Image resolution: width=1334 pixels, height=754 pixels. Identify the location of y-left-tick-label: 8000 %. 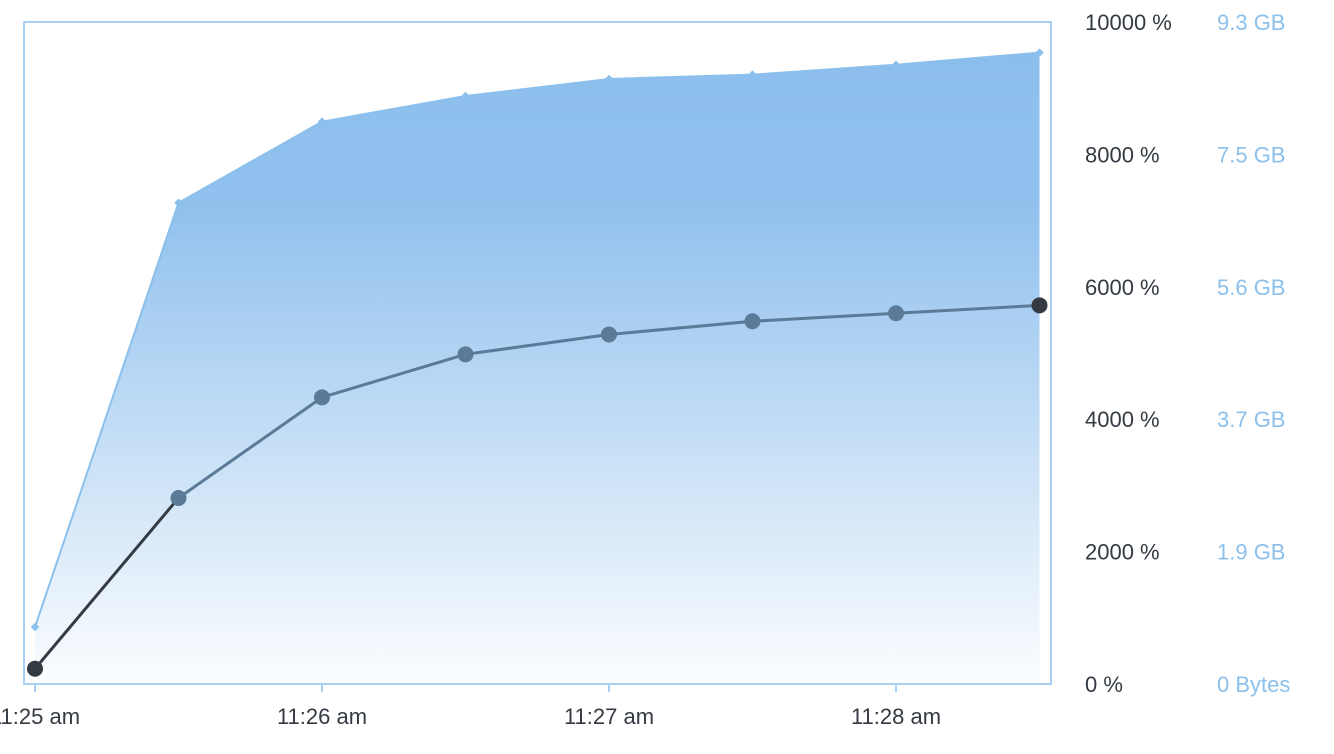
(1122, 154).